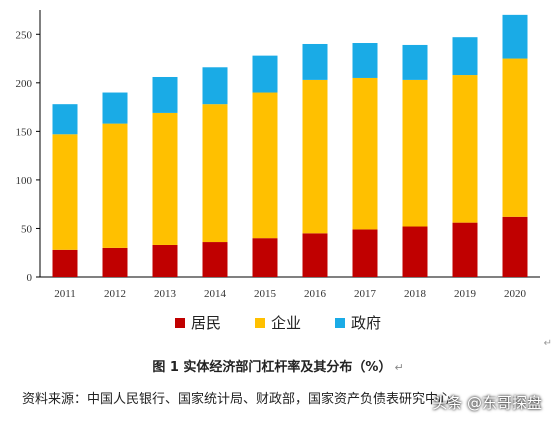 This screenshot has width=556, height=425. What do you see at coordinates (215, 86) in the screenshot?
I see `bar-segment-government-2014` at bounding box center [215, 86].